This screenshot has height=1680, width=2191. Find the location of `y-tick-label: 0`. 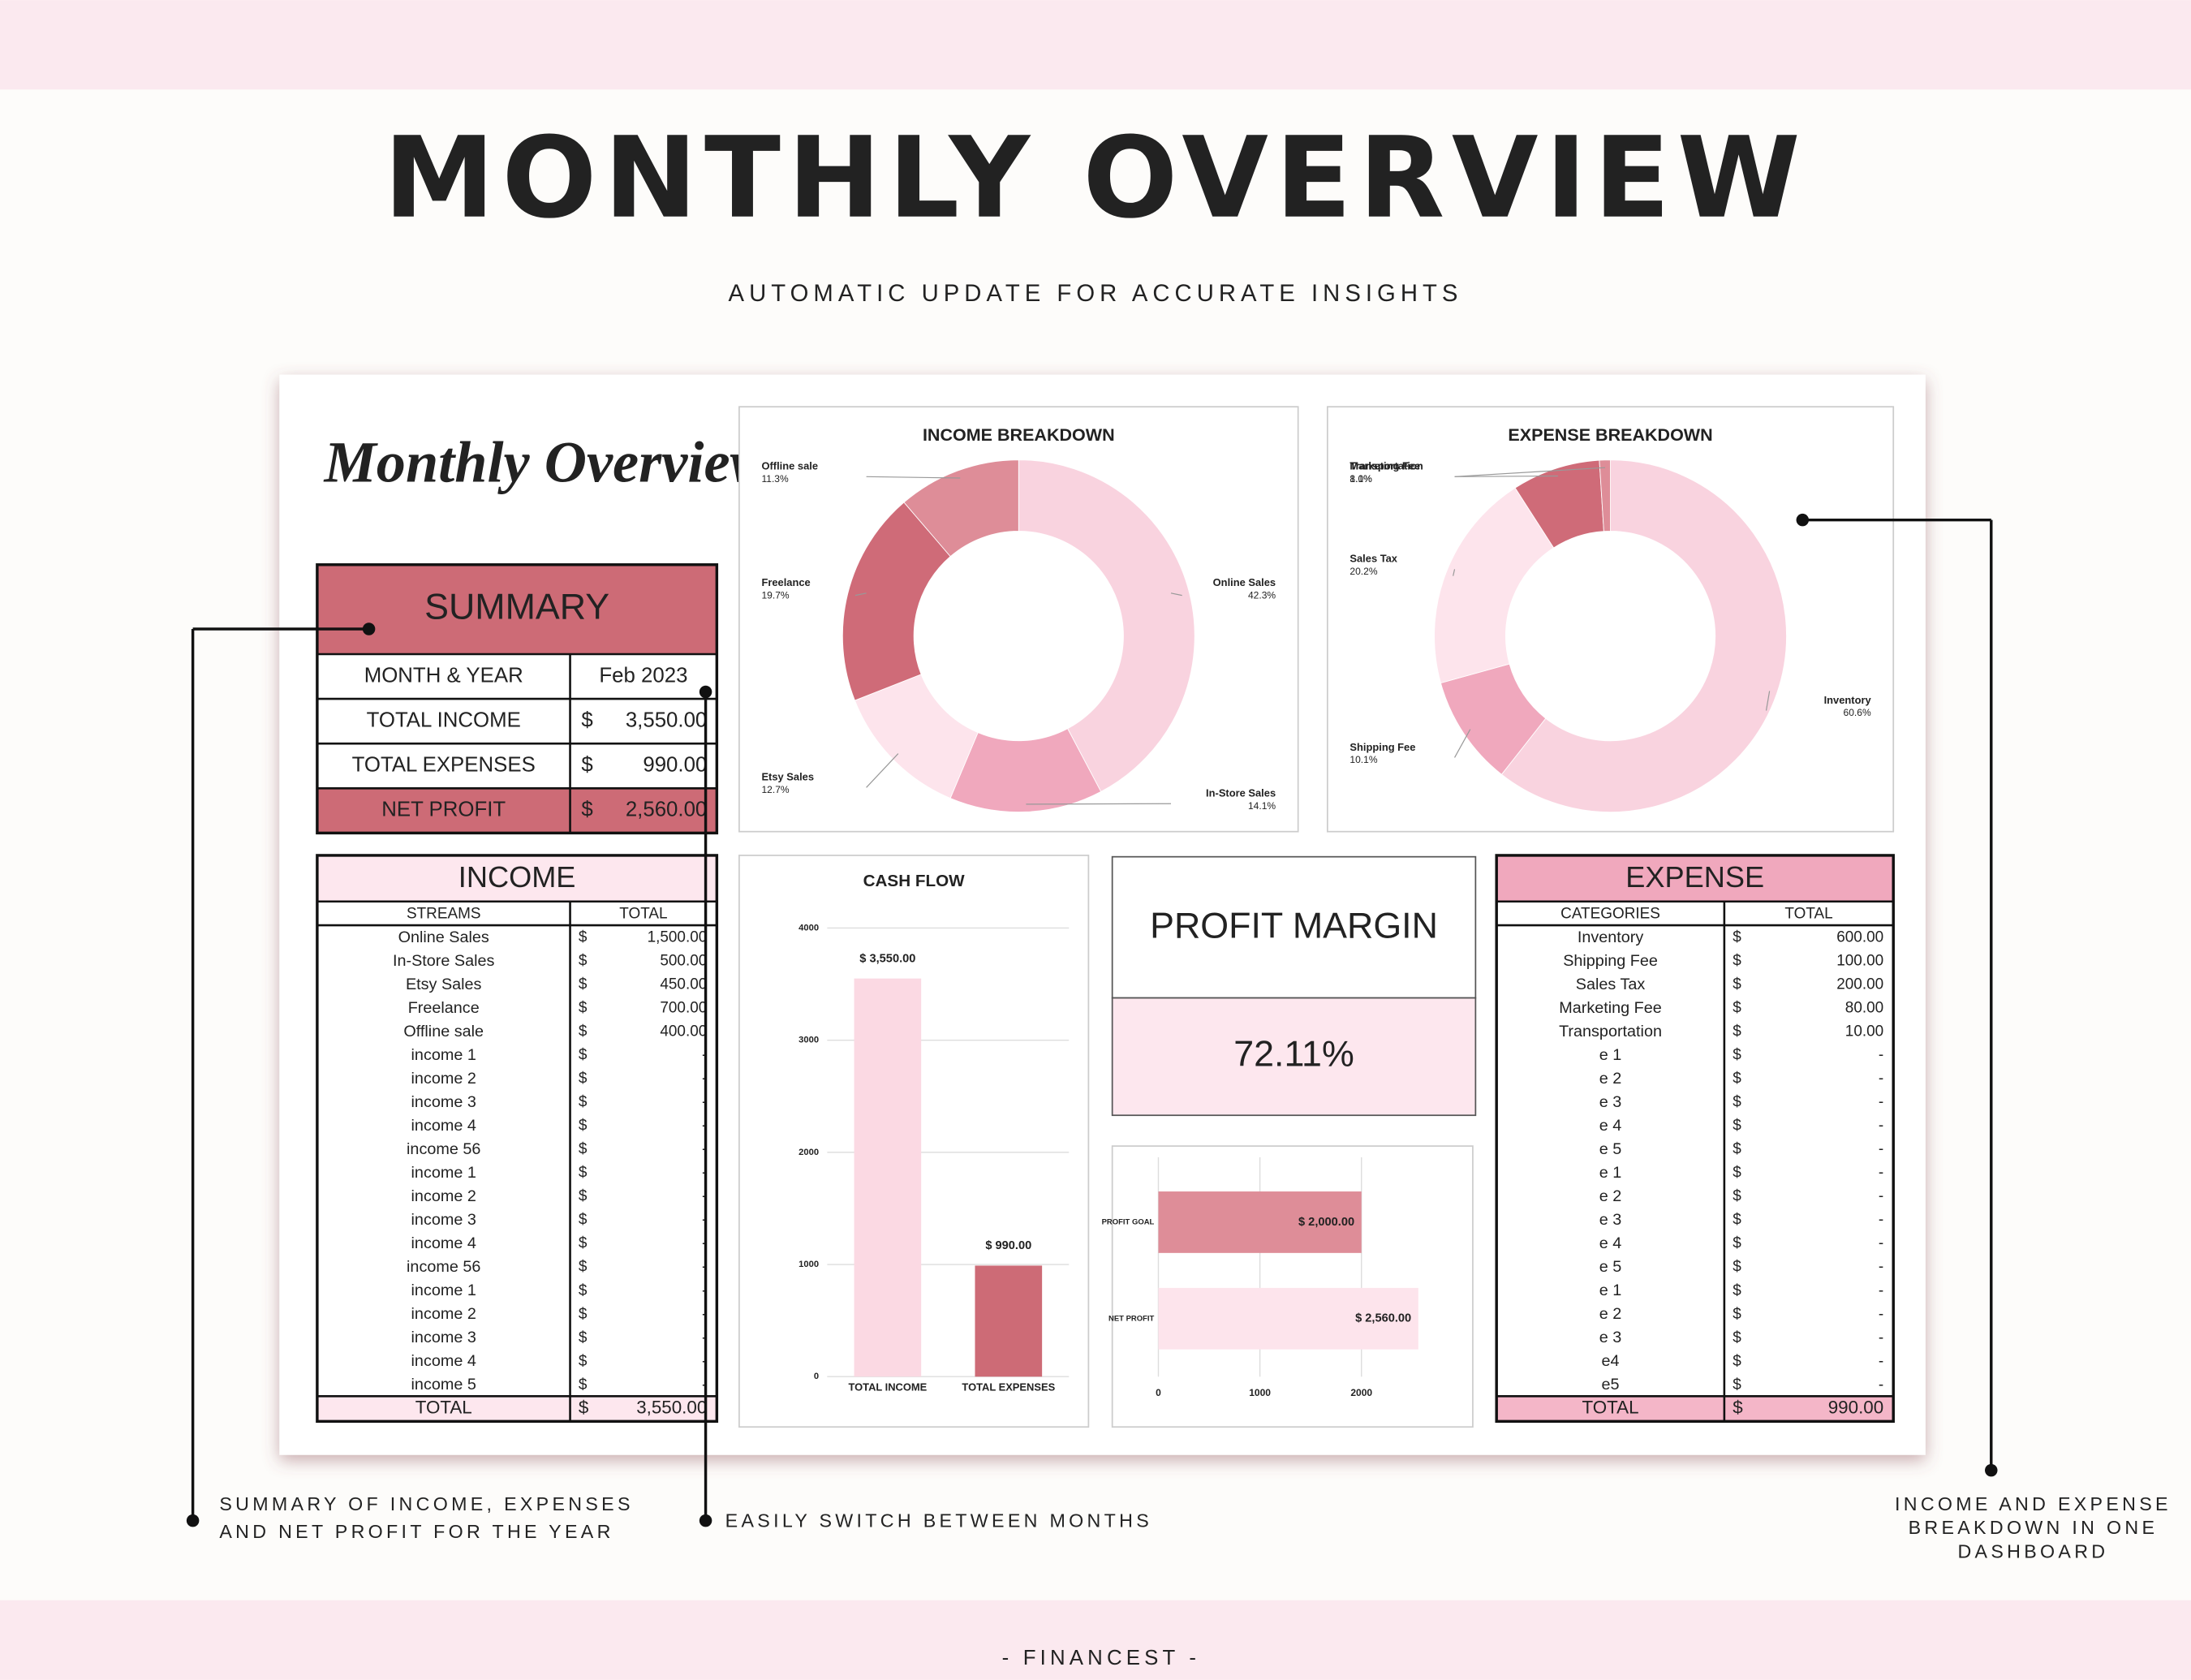

y-tick-label: 0 is located at coordinates (816, 1377).